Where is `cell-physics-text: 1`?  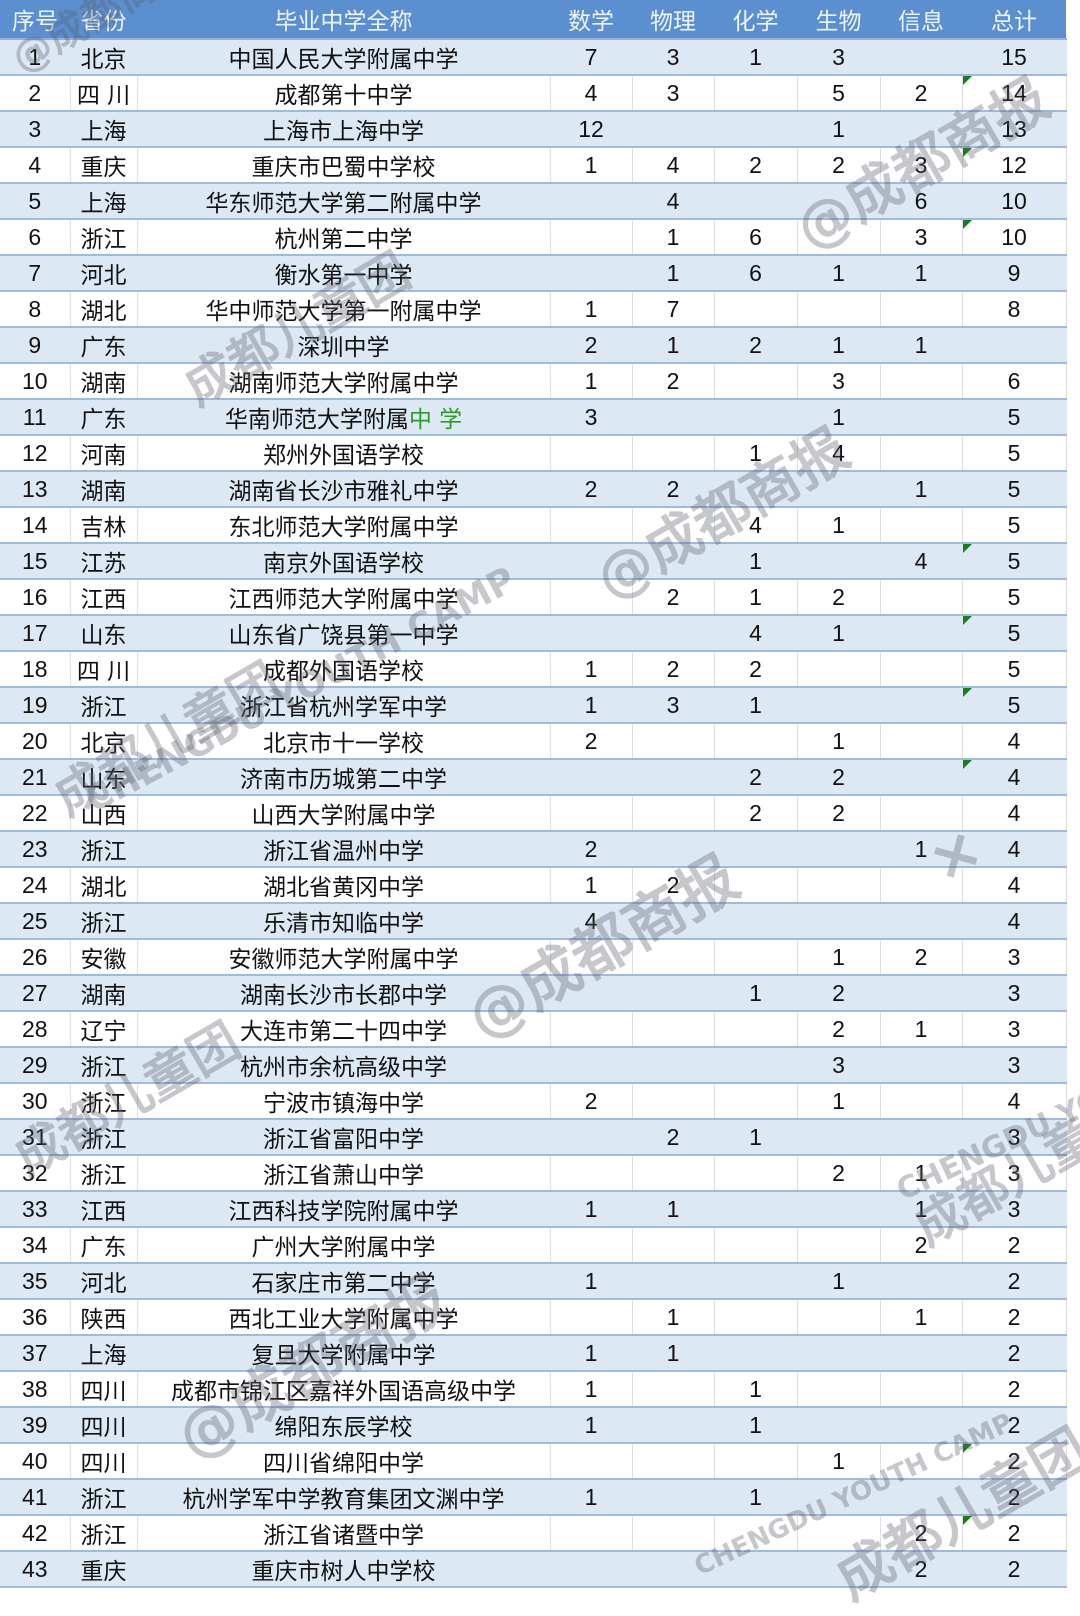
cell-physics-text: 1 is located at coordinates (673, 1316).